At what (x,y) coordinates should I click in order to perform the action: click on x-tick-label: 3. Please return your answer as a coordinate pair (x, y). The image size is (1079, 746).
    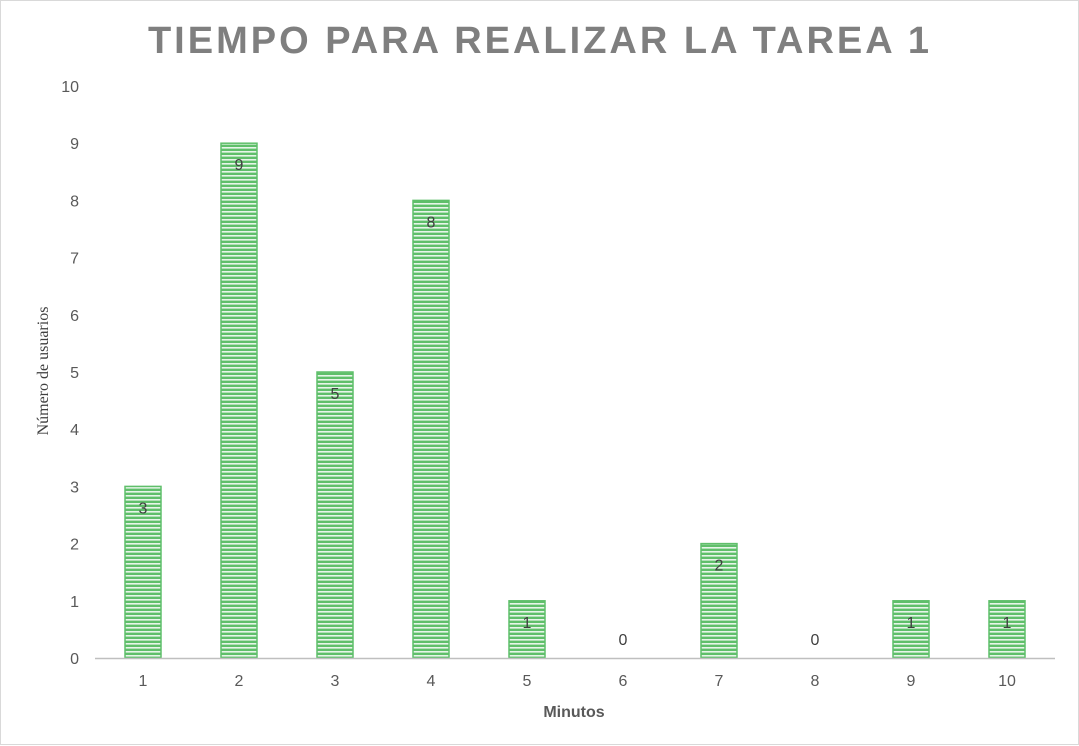
    Looking at the image, I should click on (335, 681).